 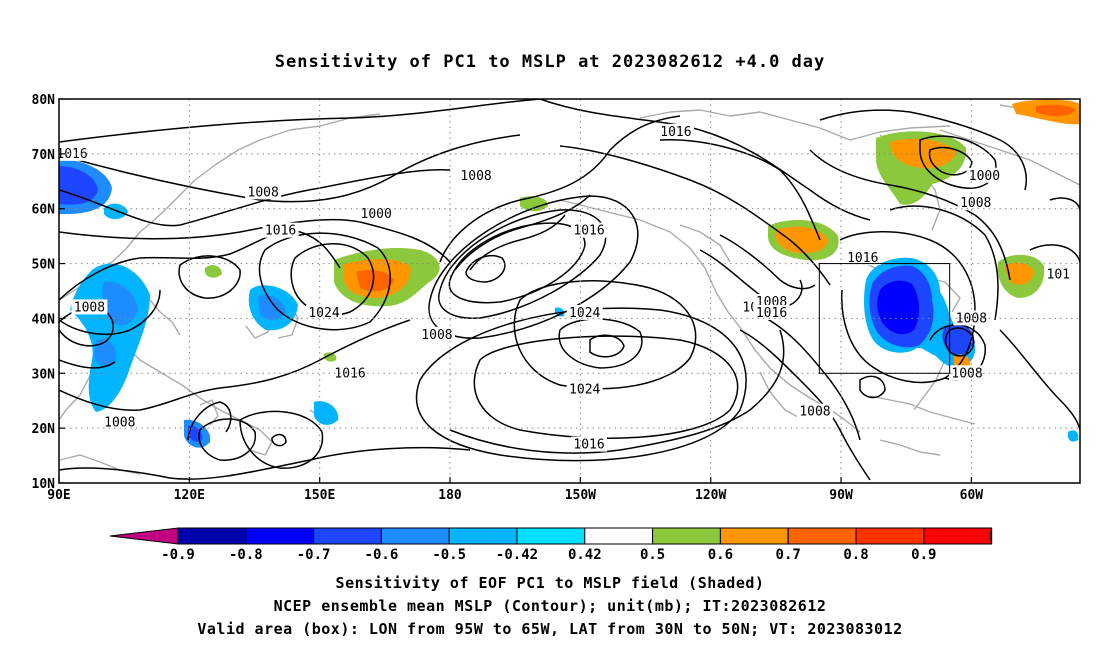 What do you see at coordinates (855, 555) in the screenshot?
I see `colorbar-level-label: 0.8` at bounding box center [855, 555].